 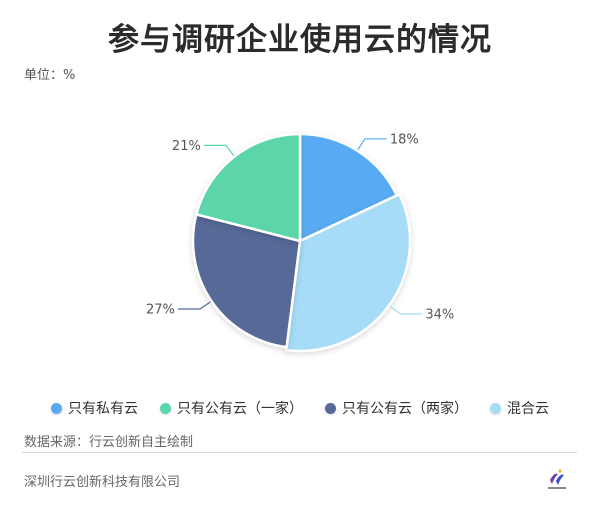 I want to click on data-label: 18%, so click(x=404, y=139).